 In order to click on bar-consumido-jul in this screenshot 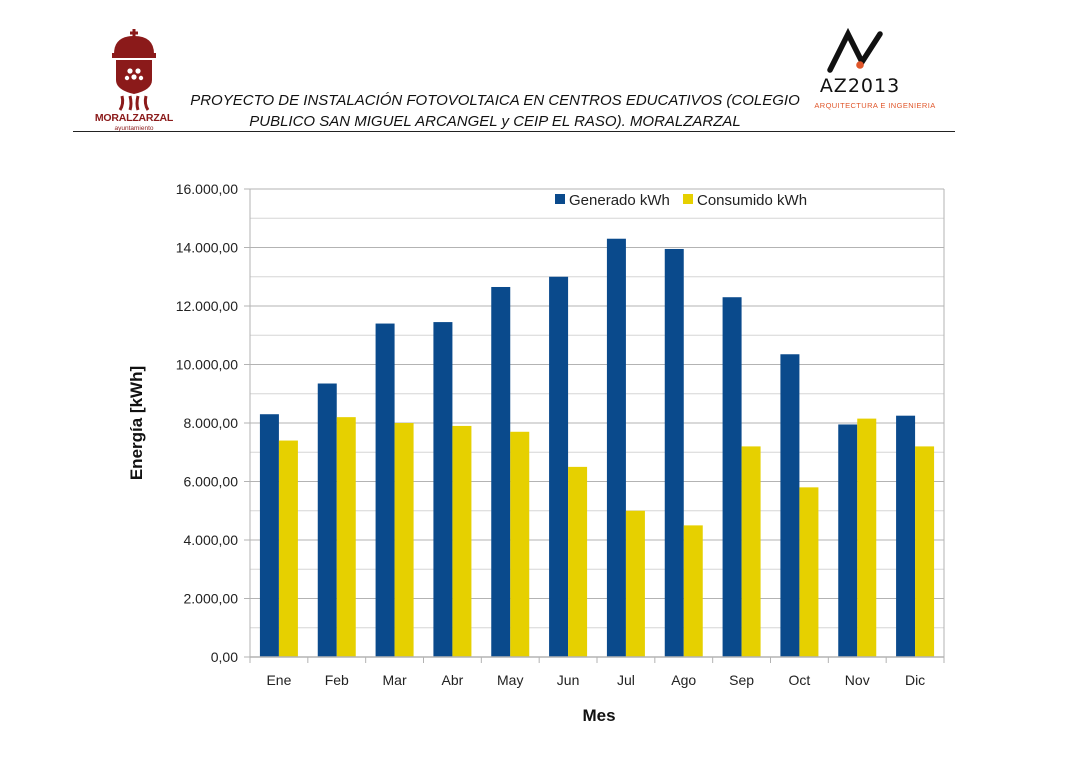, I will do `click(635, 583)`.